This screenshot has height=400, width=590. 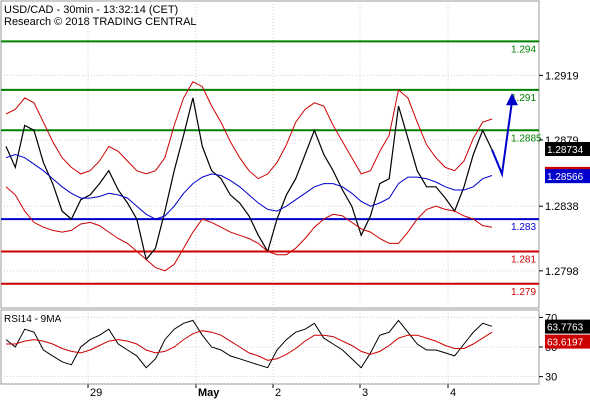 I want to click on x-tick-label: 29, so click(x=96, y=393).